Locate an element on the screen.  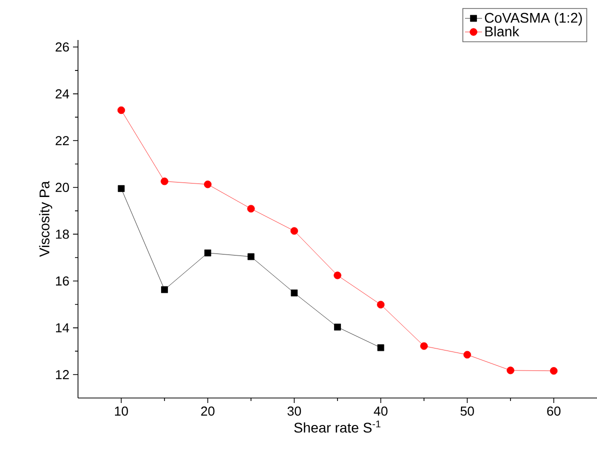
y-tick-label: 22 is located at coordinates (62, 141).